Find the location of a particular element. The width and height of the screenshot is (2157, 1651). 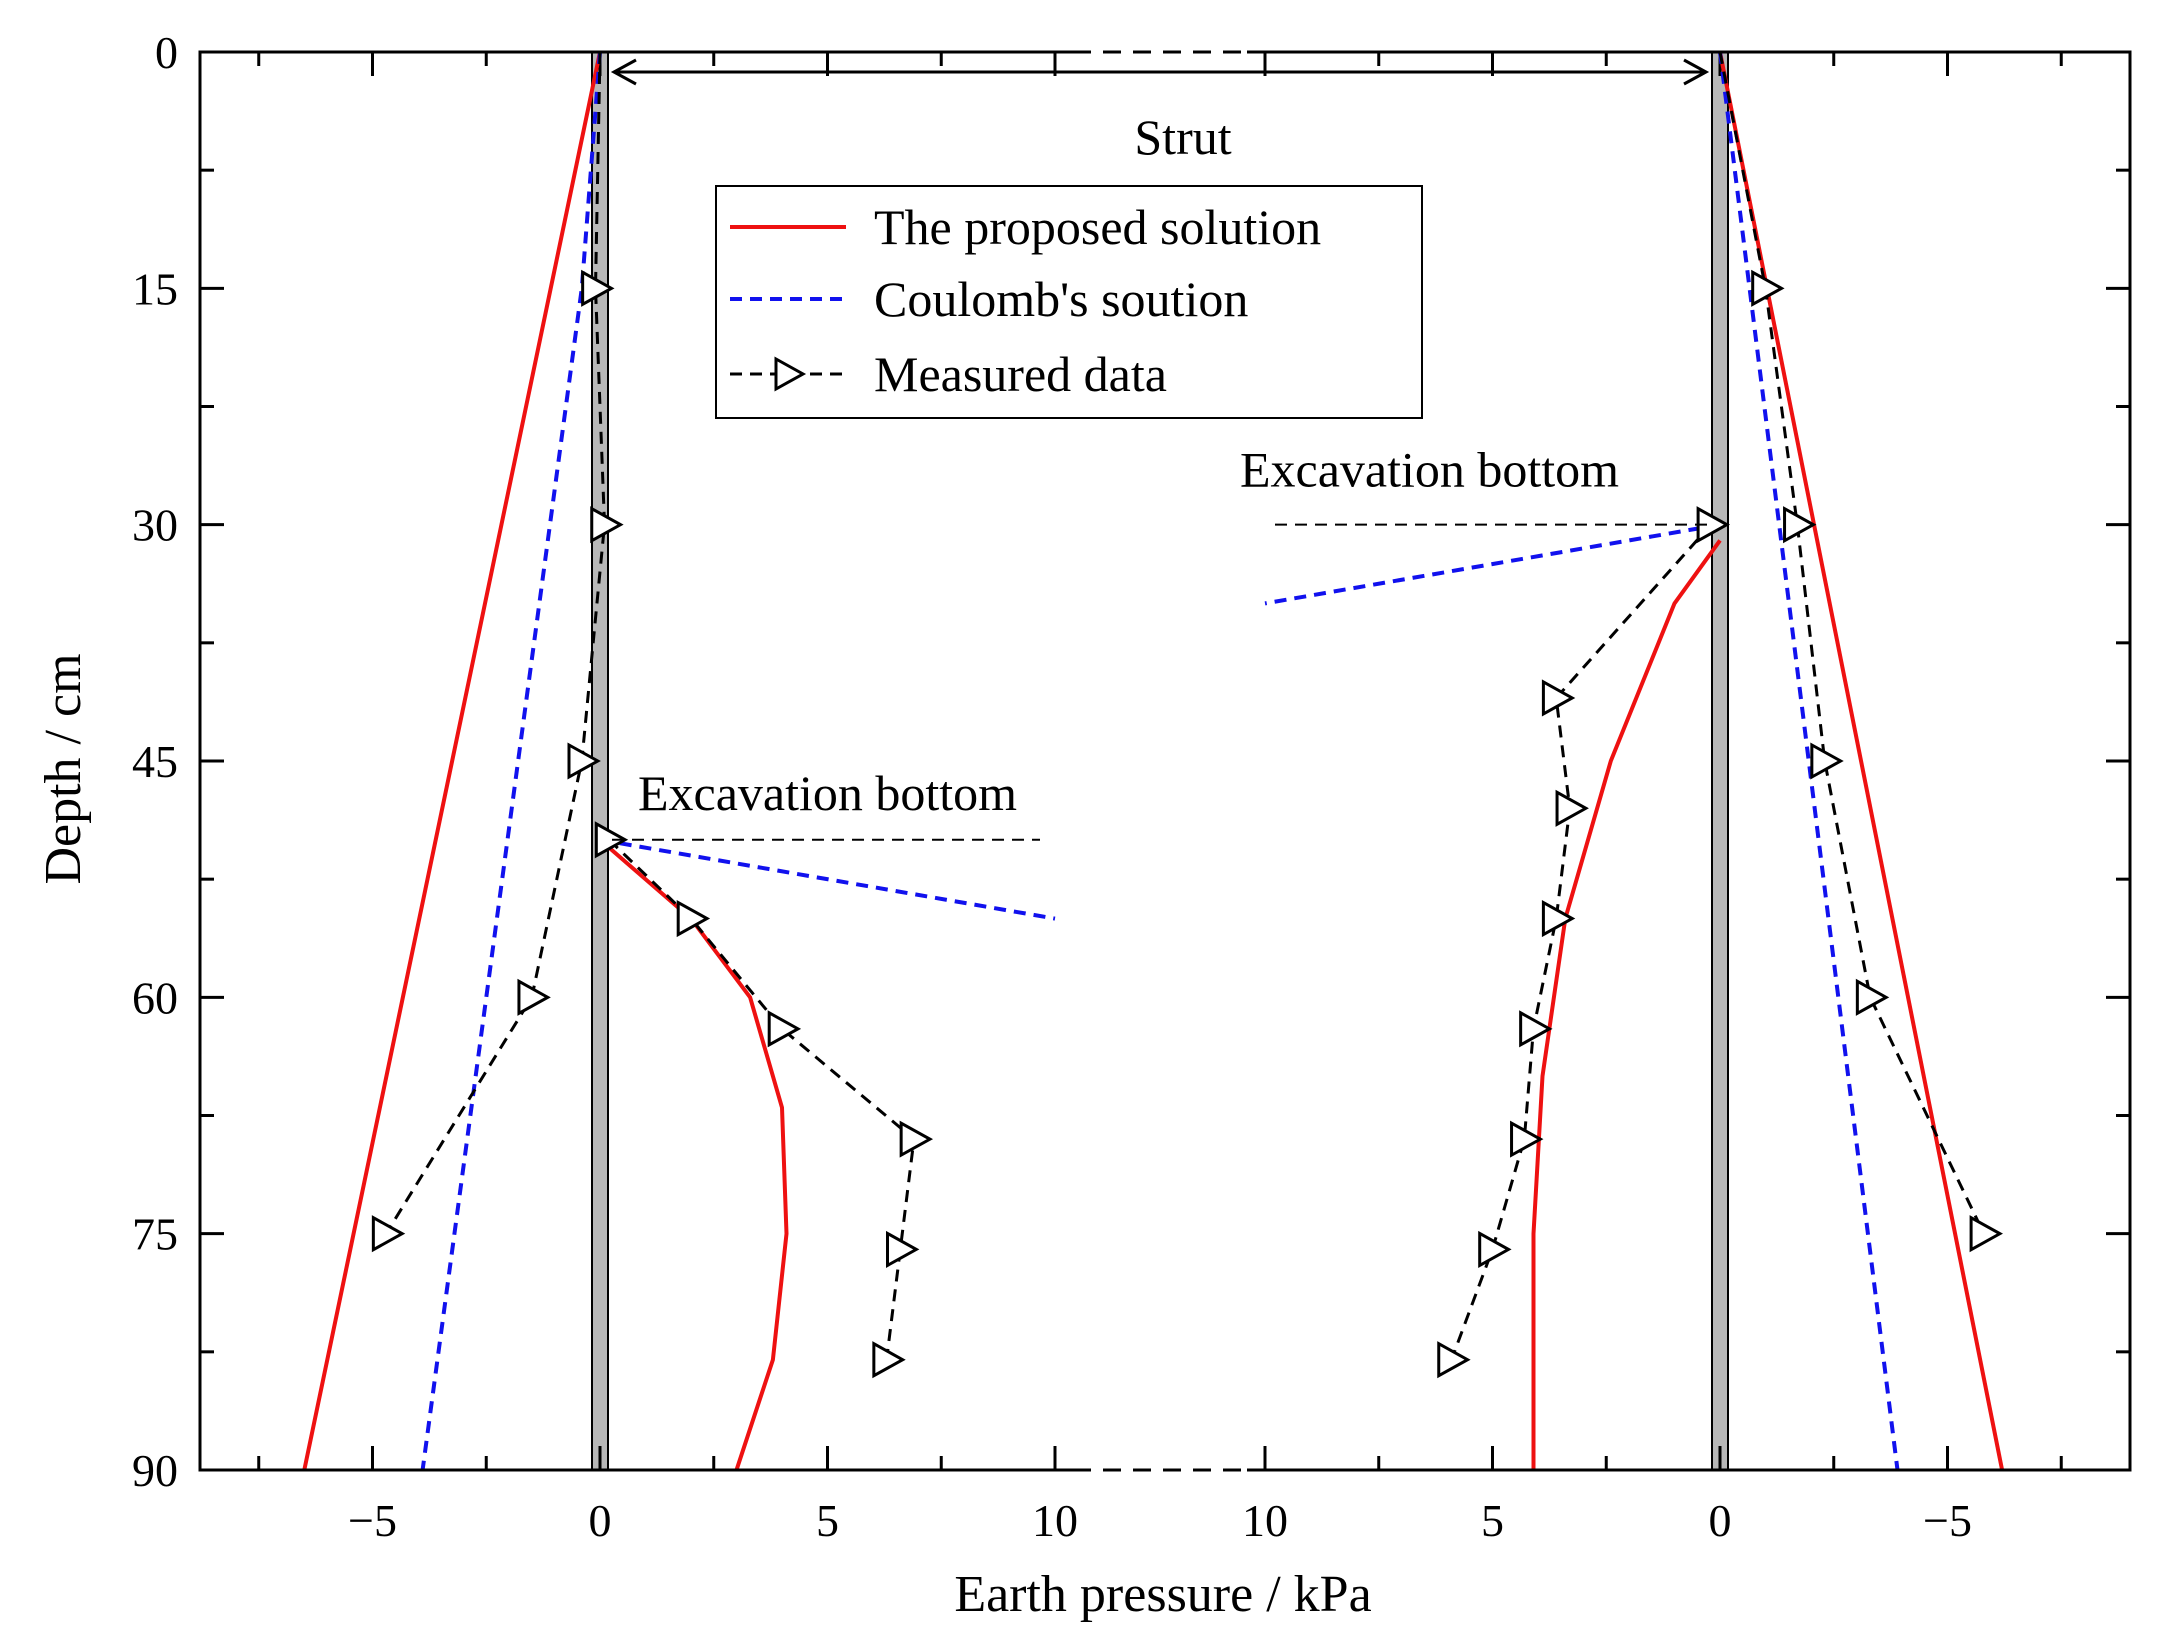

y-axis-title: Depth / cm is located at coordinates (63, 768).